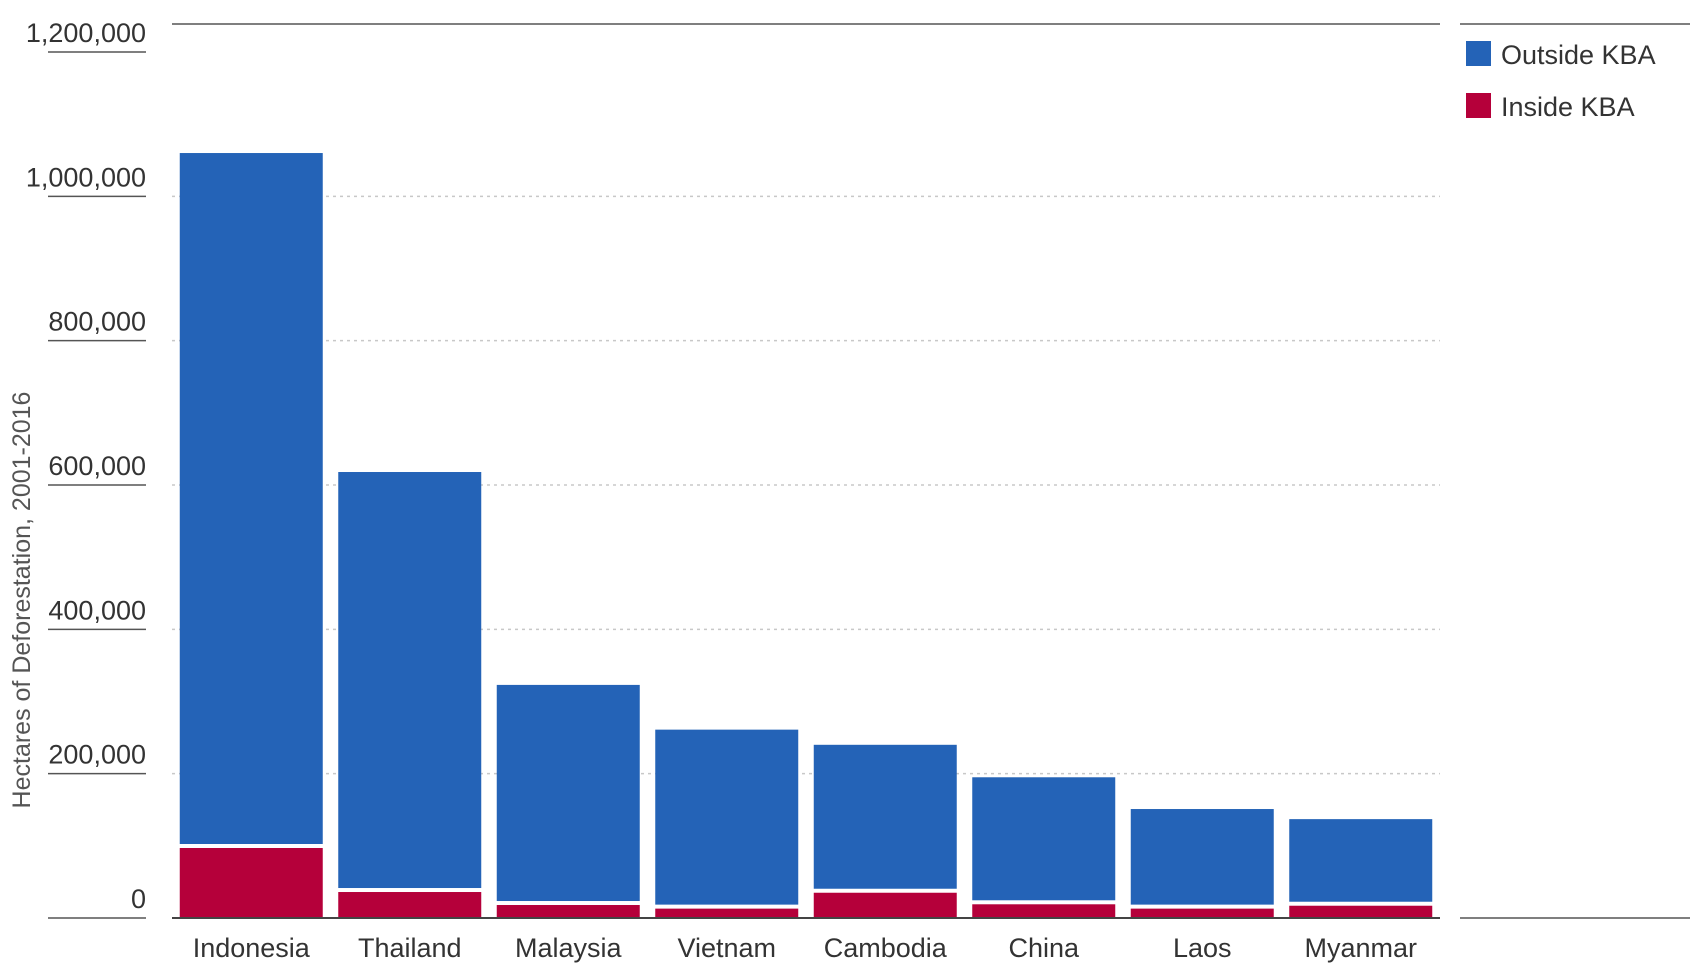 The image size is (1702, 970). Describe the element at coordinates (886, 948) in the screenshot. I see `x-tick-label: Cambodia` at that location.